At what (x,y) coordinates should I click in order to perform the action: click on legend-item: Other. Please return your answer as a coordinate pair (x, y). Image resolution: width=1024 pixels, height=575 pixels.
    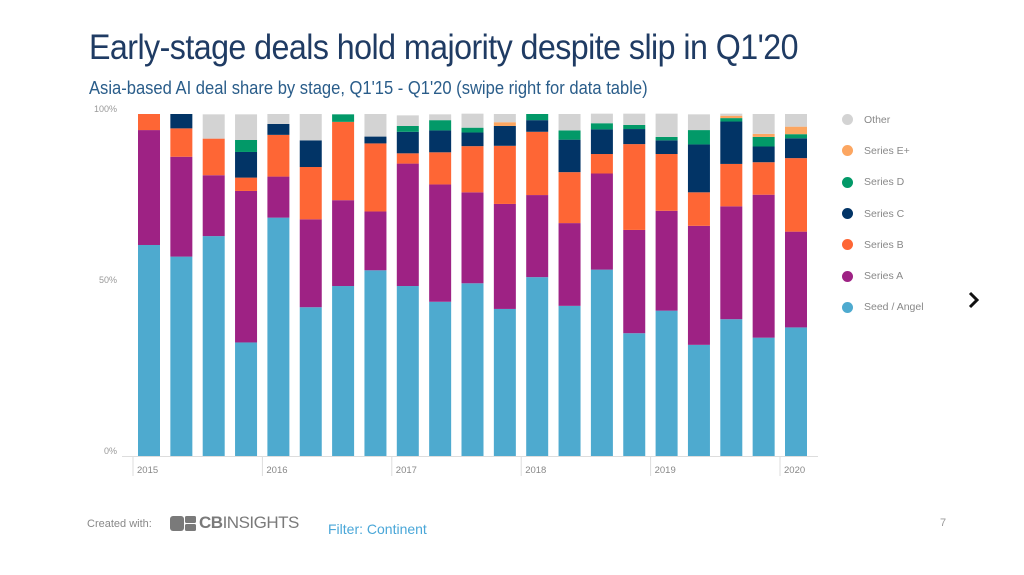
    Looking at the image, I should click on (883, 119).